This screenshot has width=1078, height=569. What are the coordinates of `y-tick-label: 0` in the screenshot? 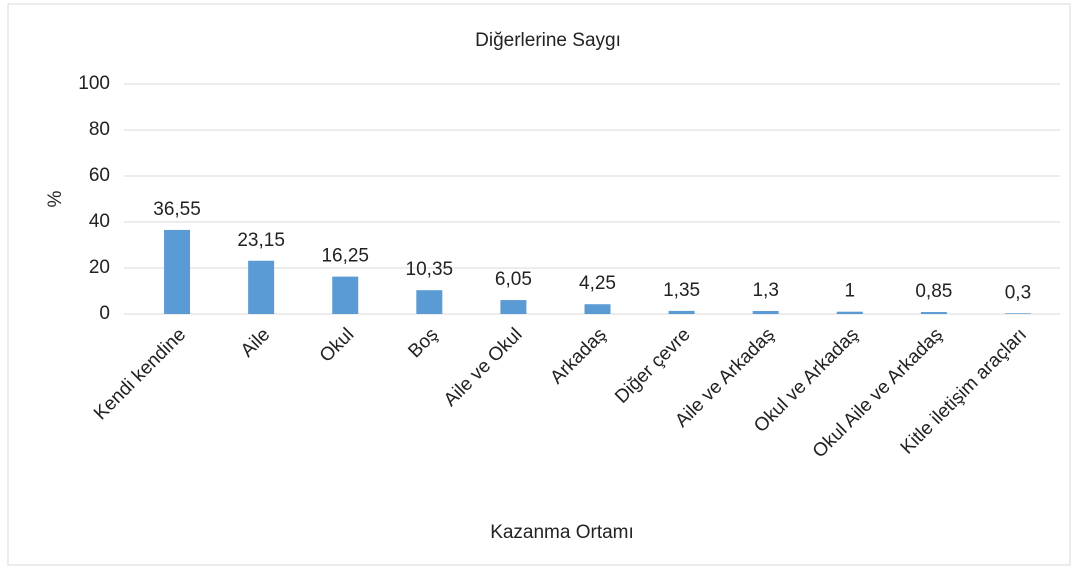 It's located at (104, 313).